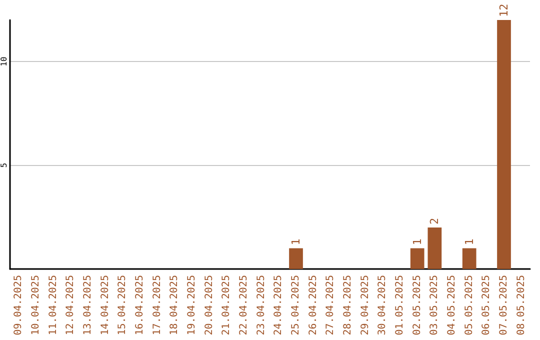 The image size is (540, 340). Describe the element at coordinates (278, 305) in the screenshot. I see `x-tick-label: 24.04.2025` at that location.